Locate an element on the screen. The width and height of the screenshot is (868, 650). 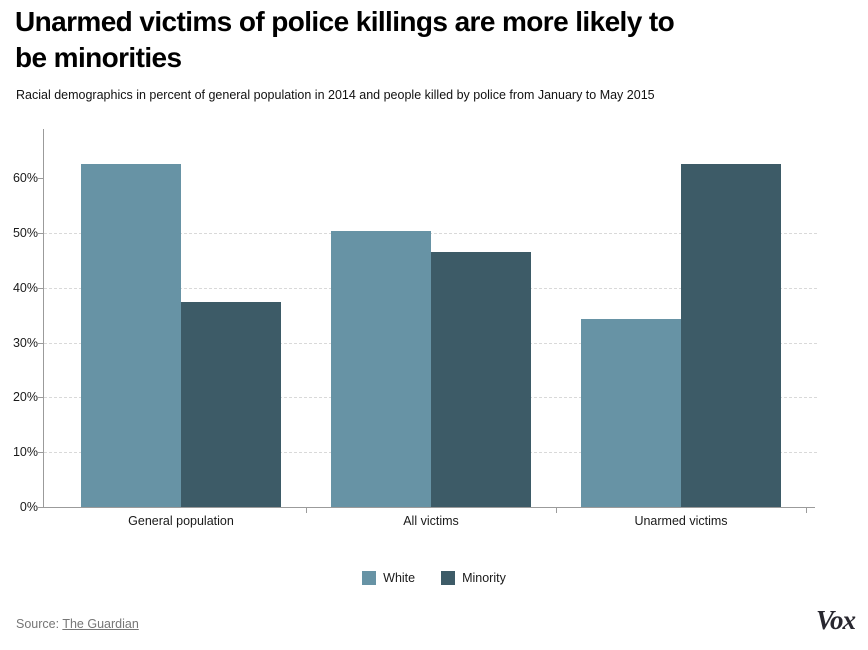
x-axis-category-label: General population is located at coordinates (181, 521).